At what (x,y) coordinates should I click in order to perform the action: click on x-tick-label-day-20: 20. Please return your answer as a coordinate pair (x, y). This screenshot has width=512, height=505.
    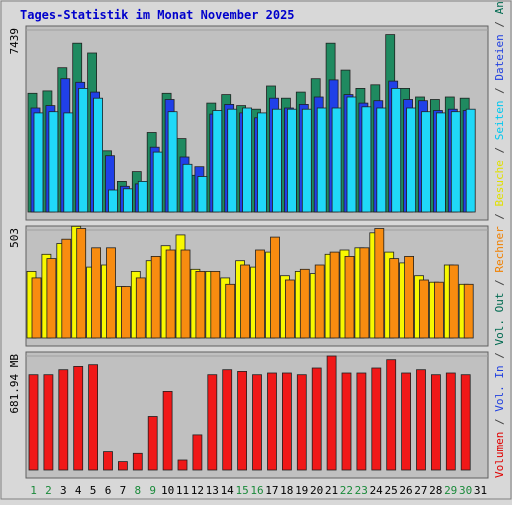
    Looking at the image, I should click on (316, 490).